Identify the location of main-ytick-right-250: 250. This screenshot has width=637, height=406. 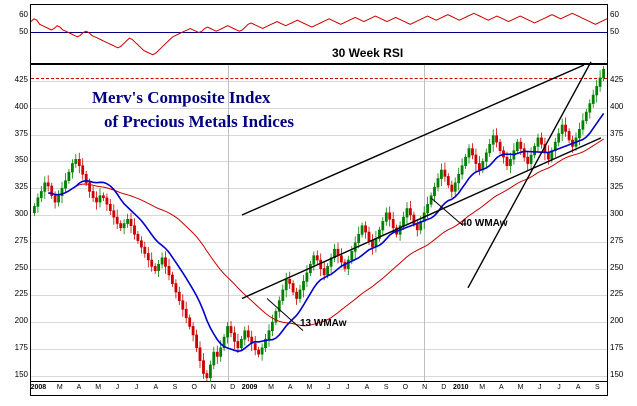
(617, 267).